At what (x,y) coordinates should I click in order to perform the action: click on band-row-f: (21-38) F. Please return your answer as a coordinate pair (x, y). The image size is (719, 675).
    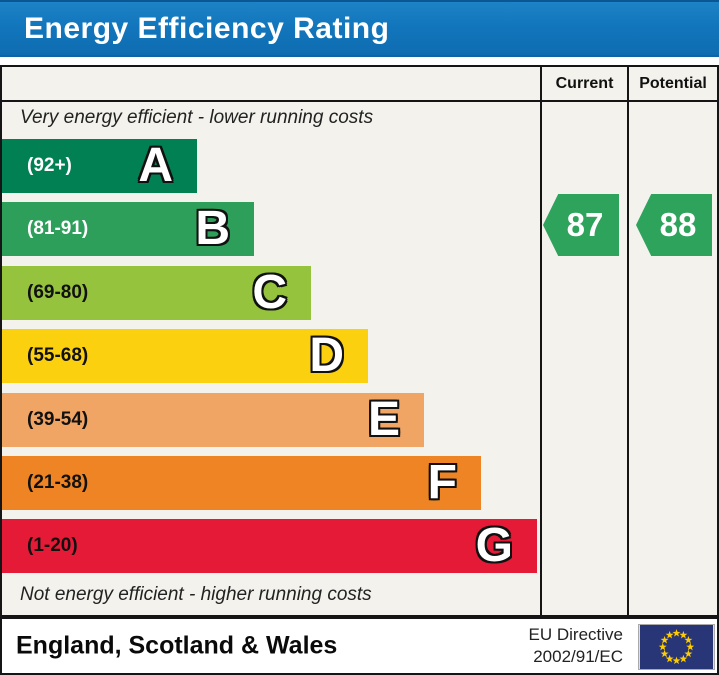
    Looking at the image, I should click on (271, 482).